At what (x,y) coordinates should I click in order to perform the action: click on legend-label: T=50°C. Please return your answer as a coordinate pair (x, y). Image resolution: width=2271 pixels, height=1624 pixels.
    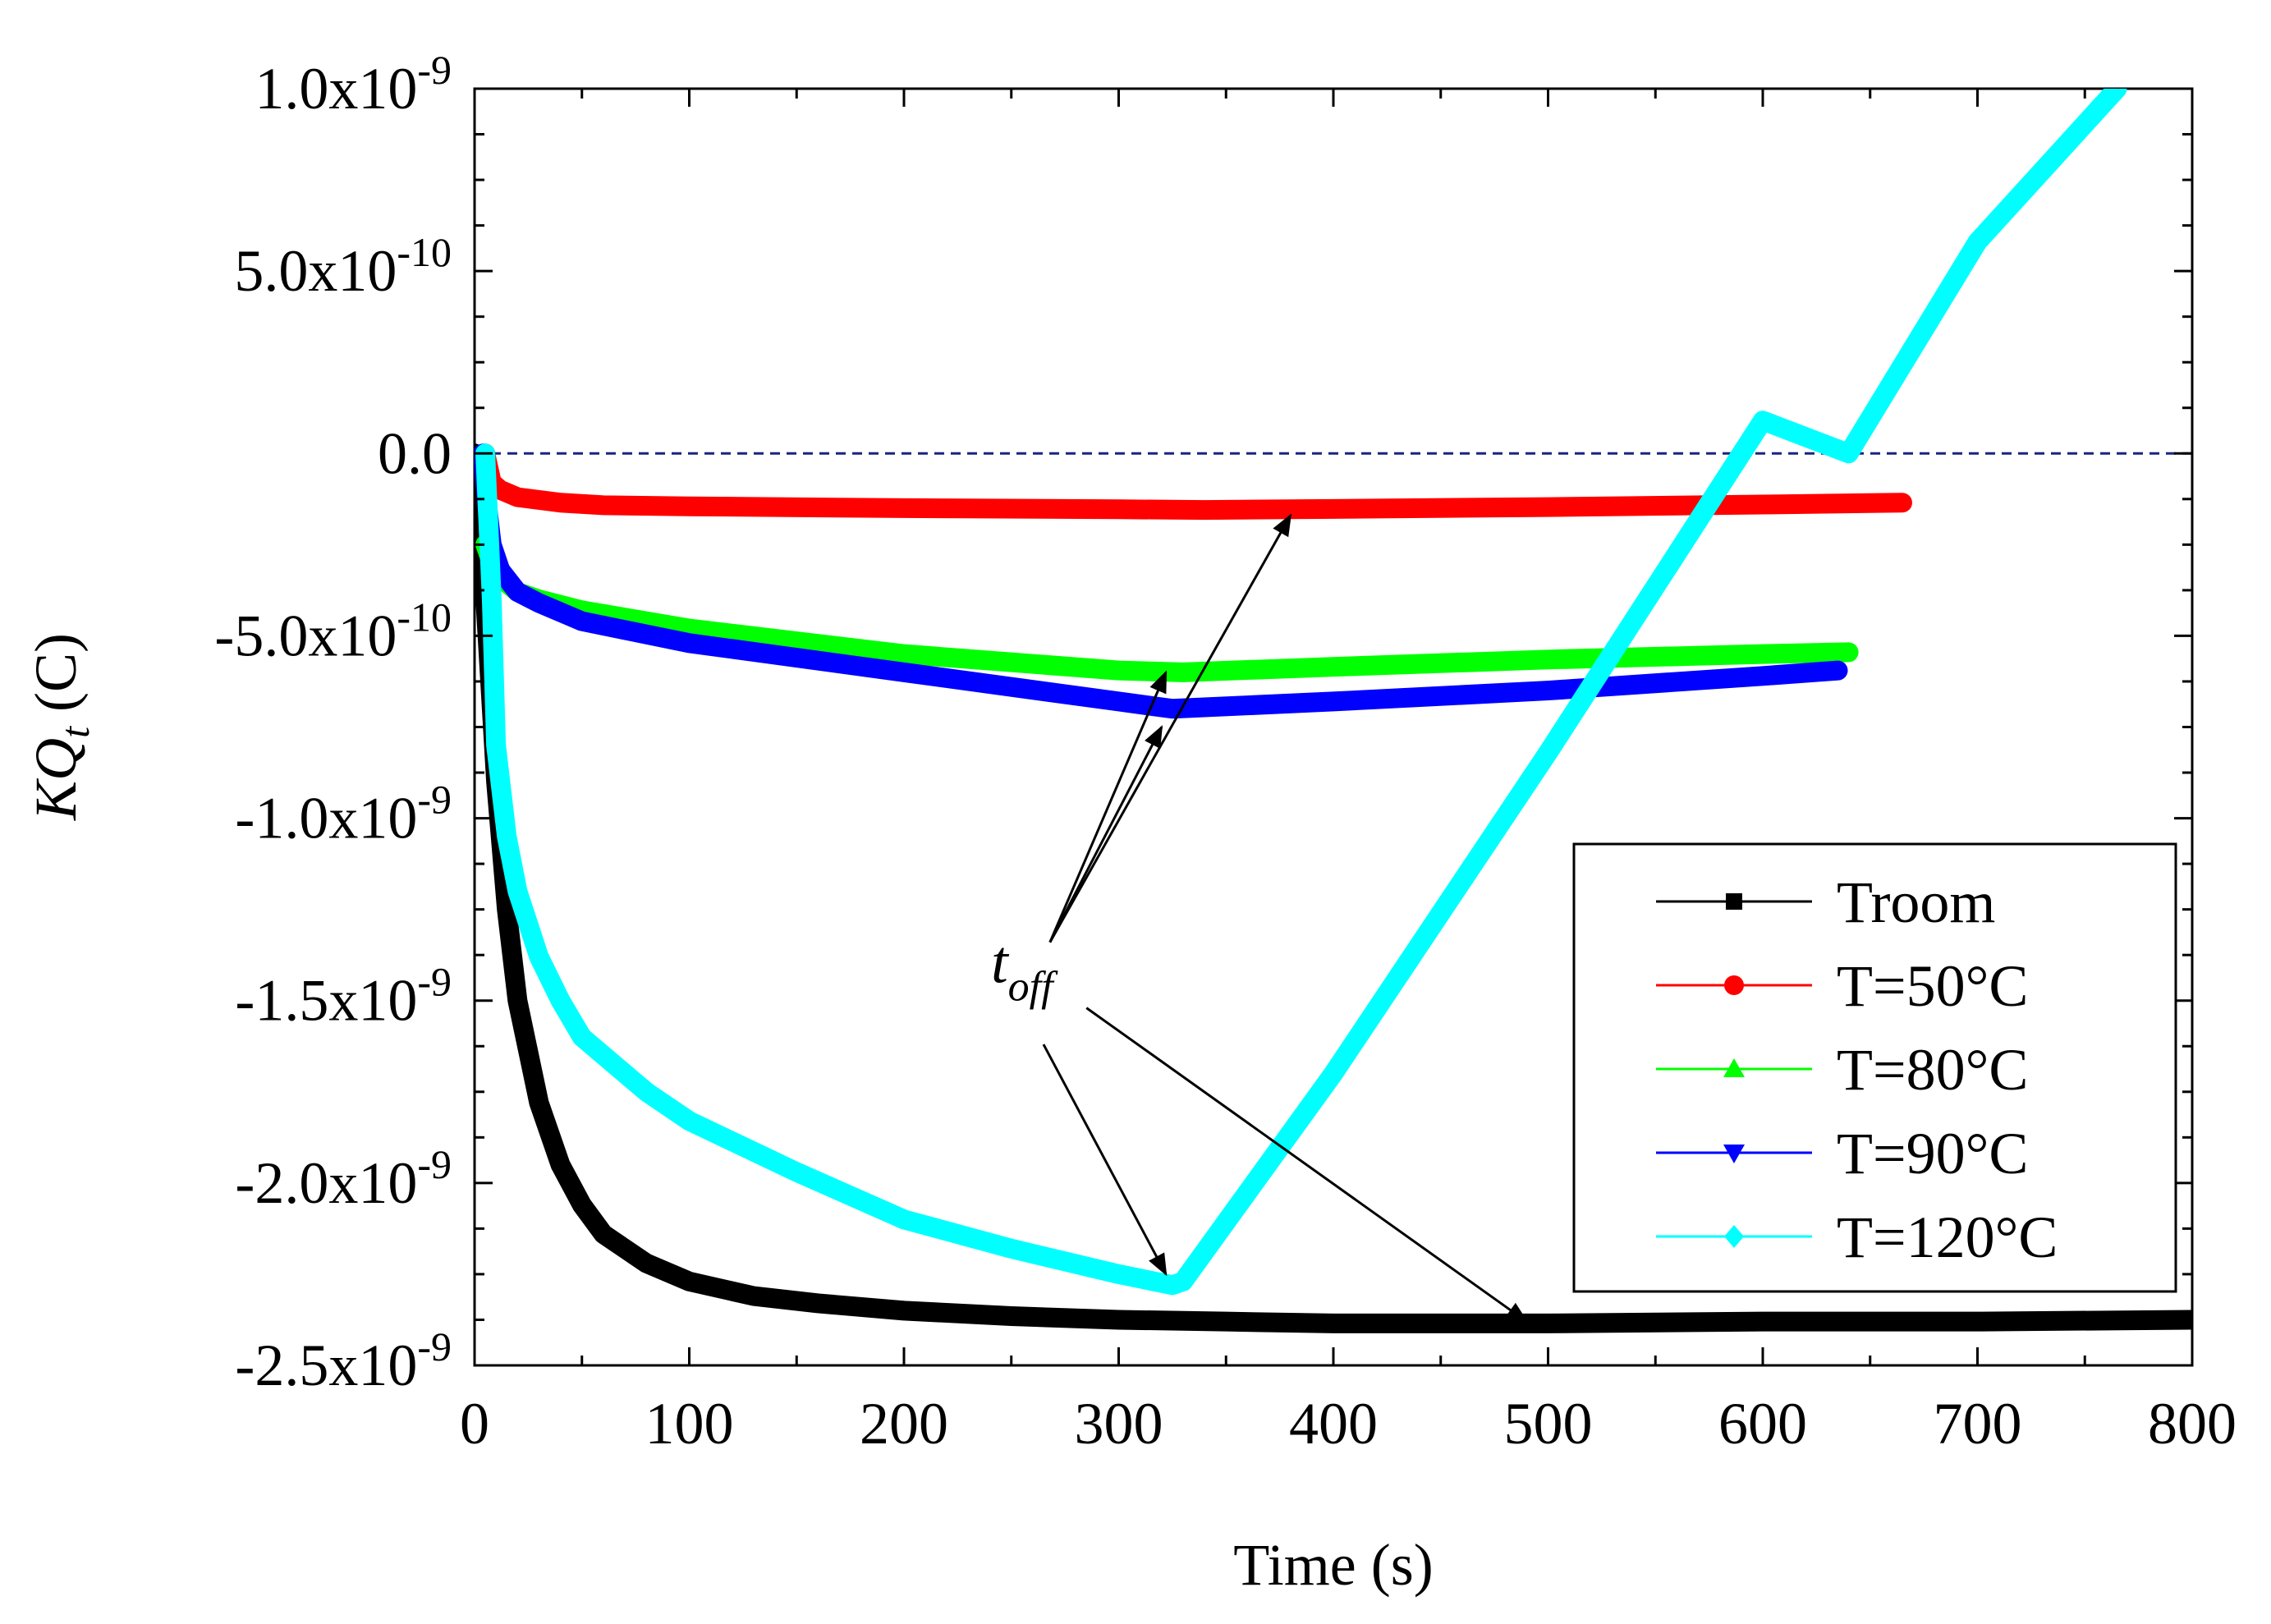
    Looking at the image, I should click on (1932, 986).